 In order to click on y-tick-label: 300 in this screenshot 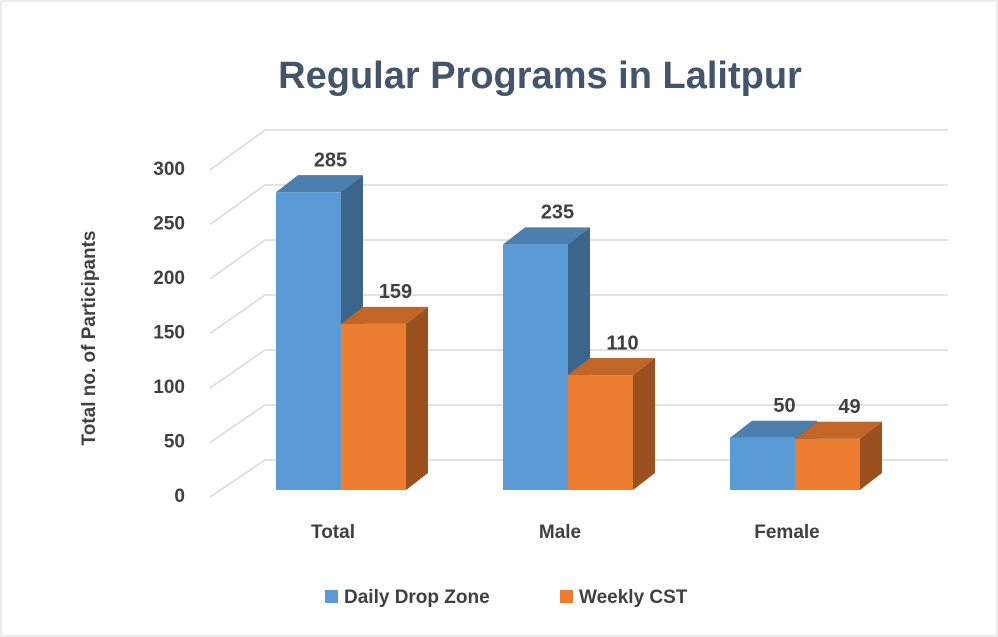, I will do `click(169, 169)`.